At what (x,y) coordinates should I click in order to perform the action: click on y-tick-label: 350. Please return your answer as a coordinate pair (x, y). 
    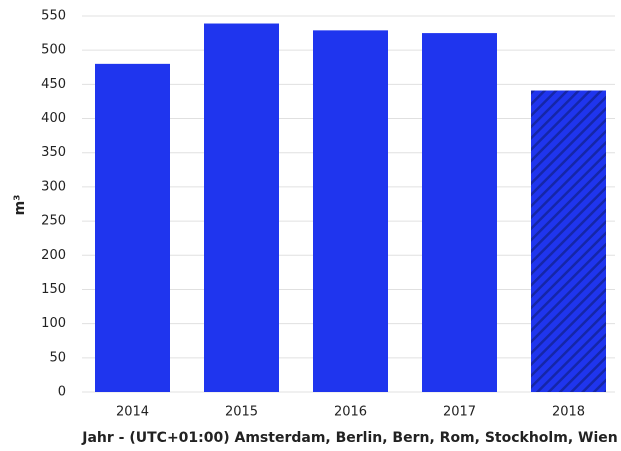
    Looking at the image, I should click on (53, 152).